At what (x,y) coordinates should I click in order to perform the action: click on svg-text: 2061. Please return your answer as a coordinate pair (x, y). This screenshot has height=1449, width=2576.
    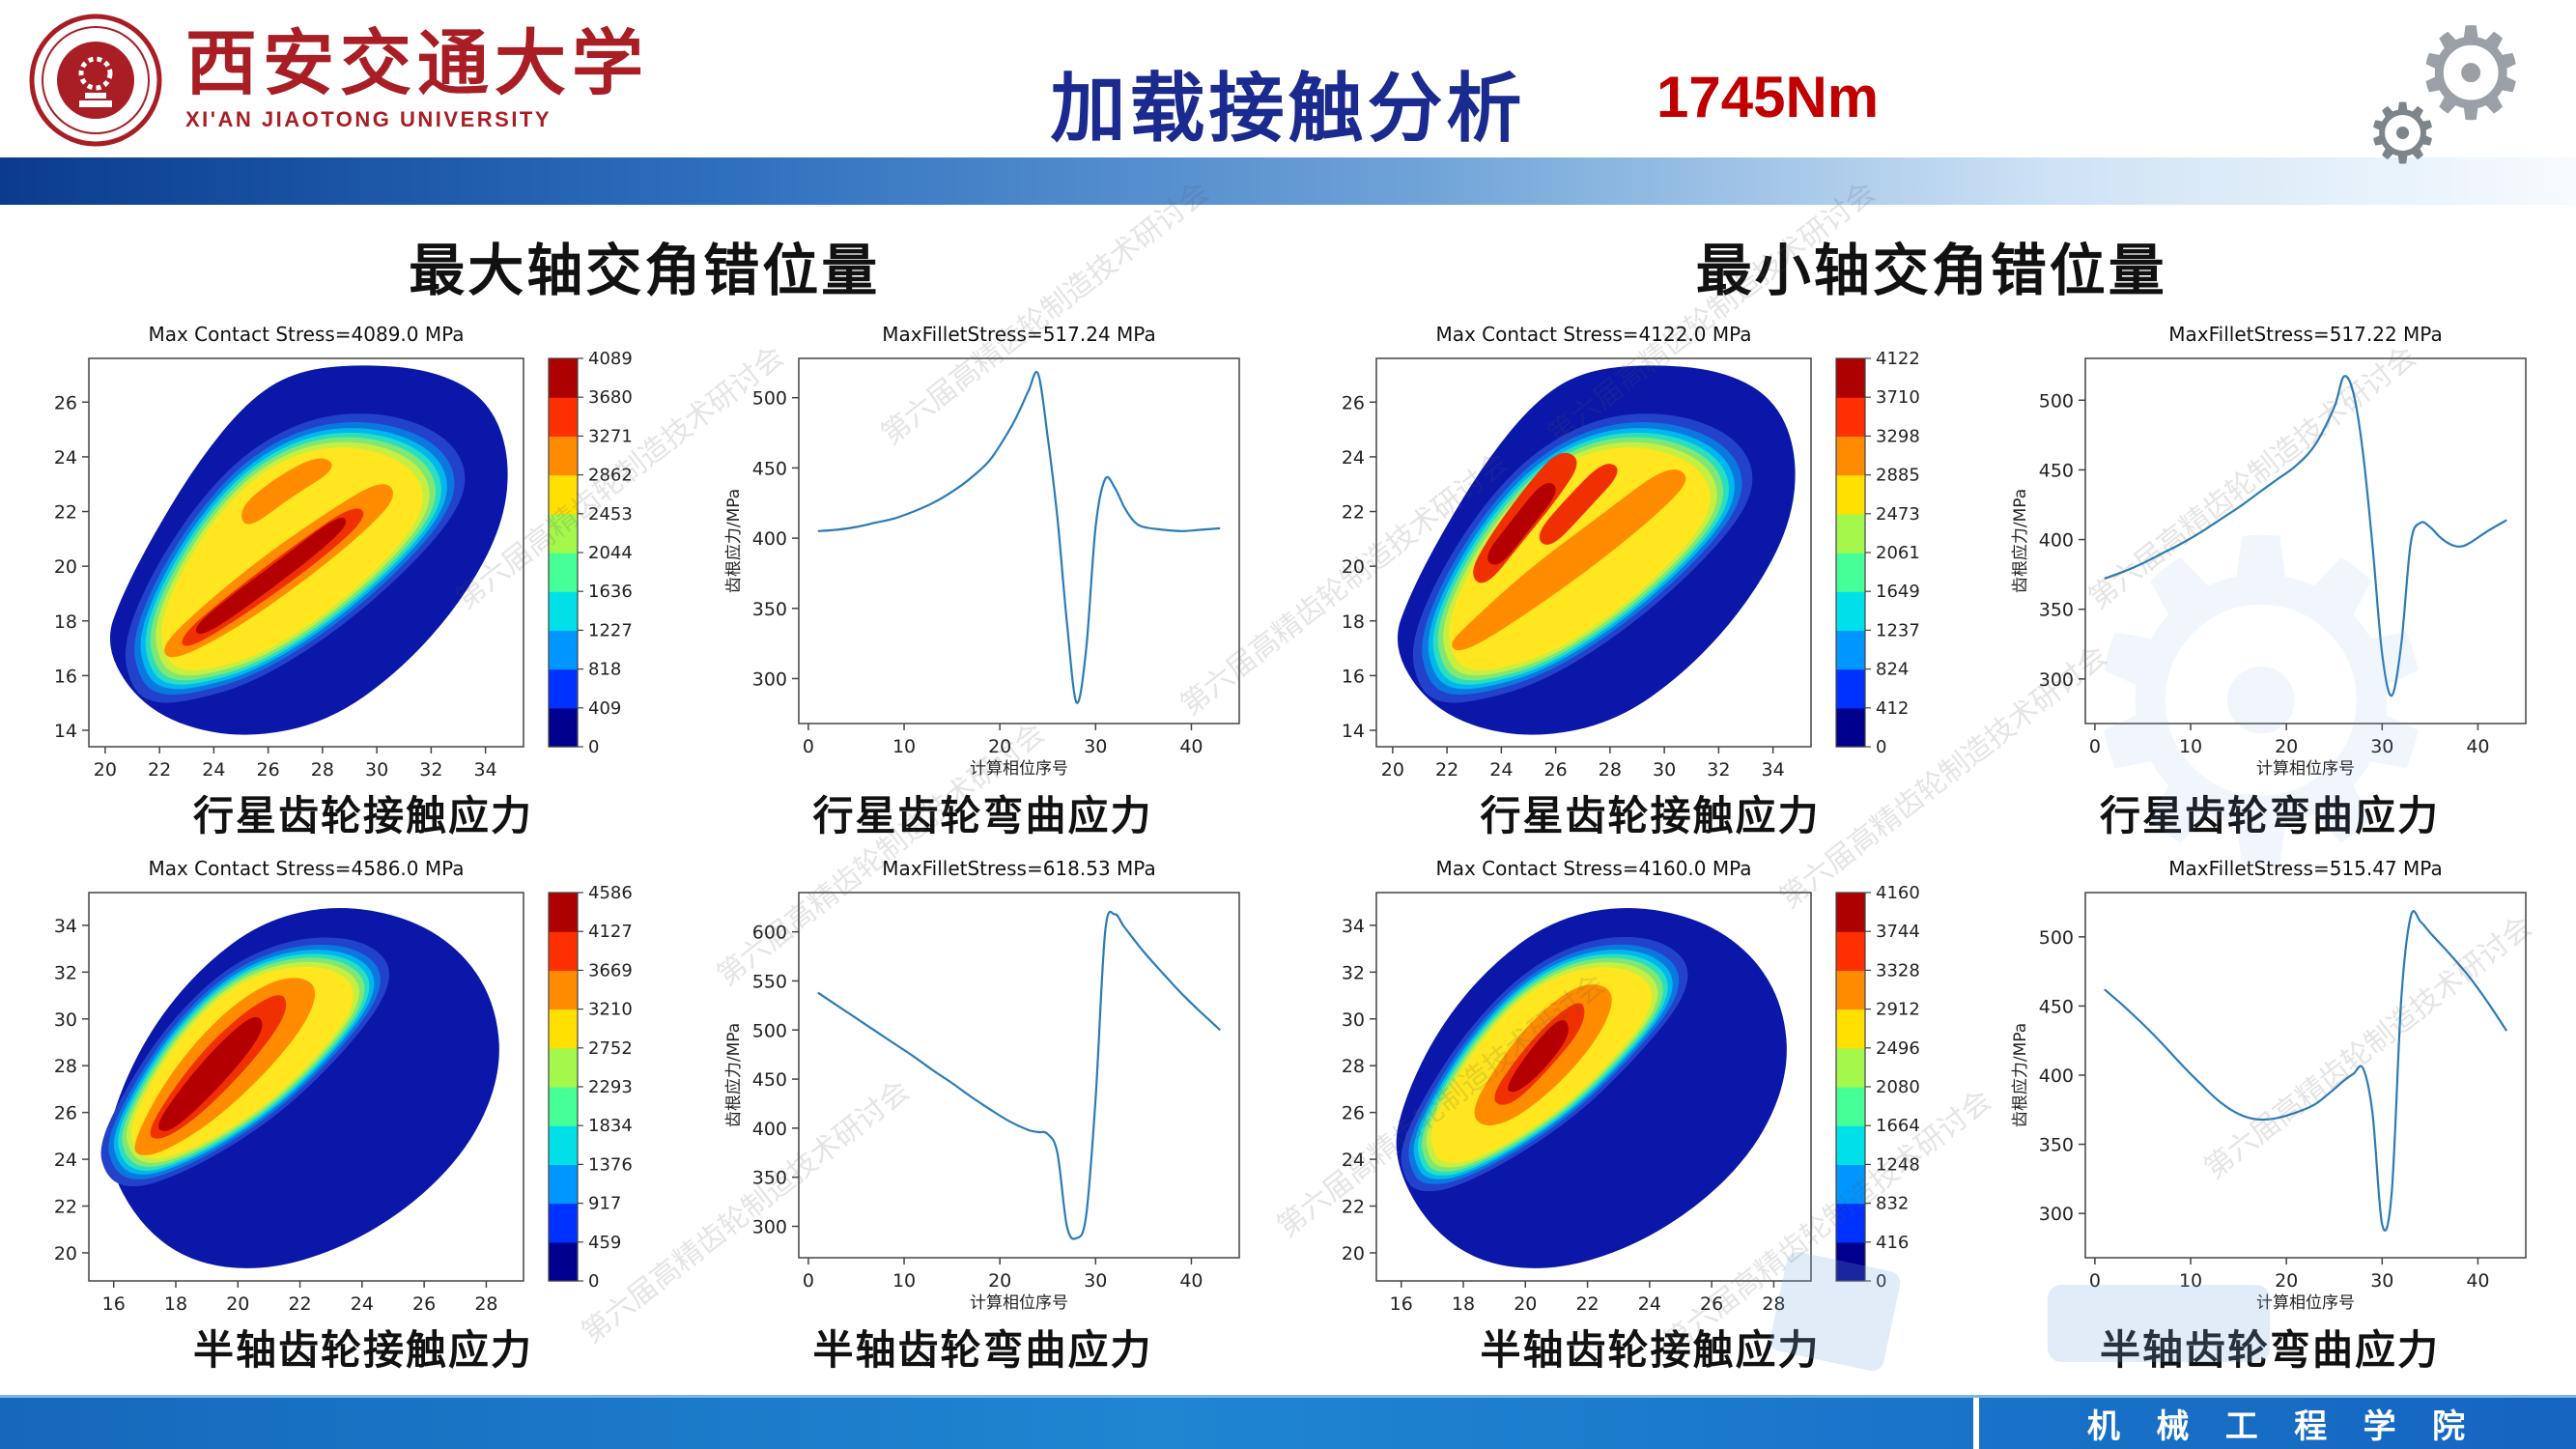
    Looking at the image, I should click on (1898, 553).